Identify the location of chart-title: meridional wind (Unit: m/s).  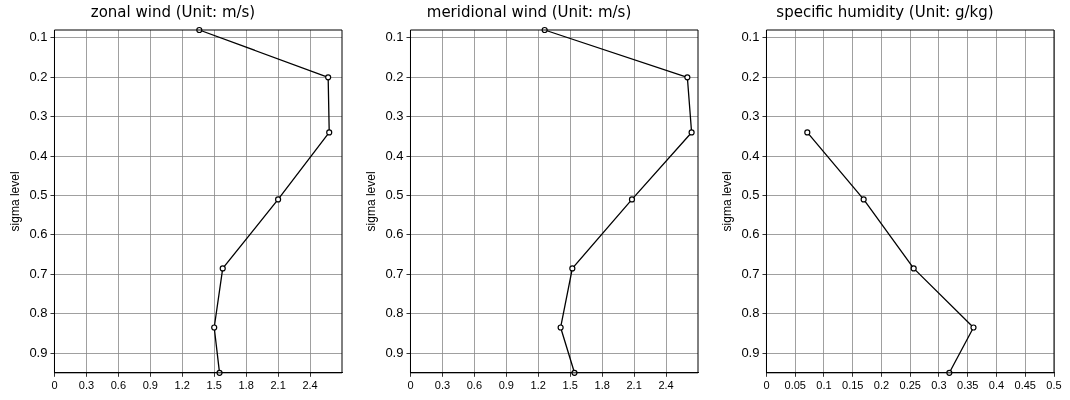
(529, 11).